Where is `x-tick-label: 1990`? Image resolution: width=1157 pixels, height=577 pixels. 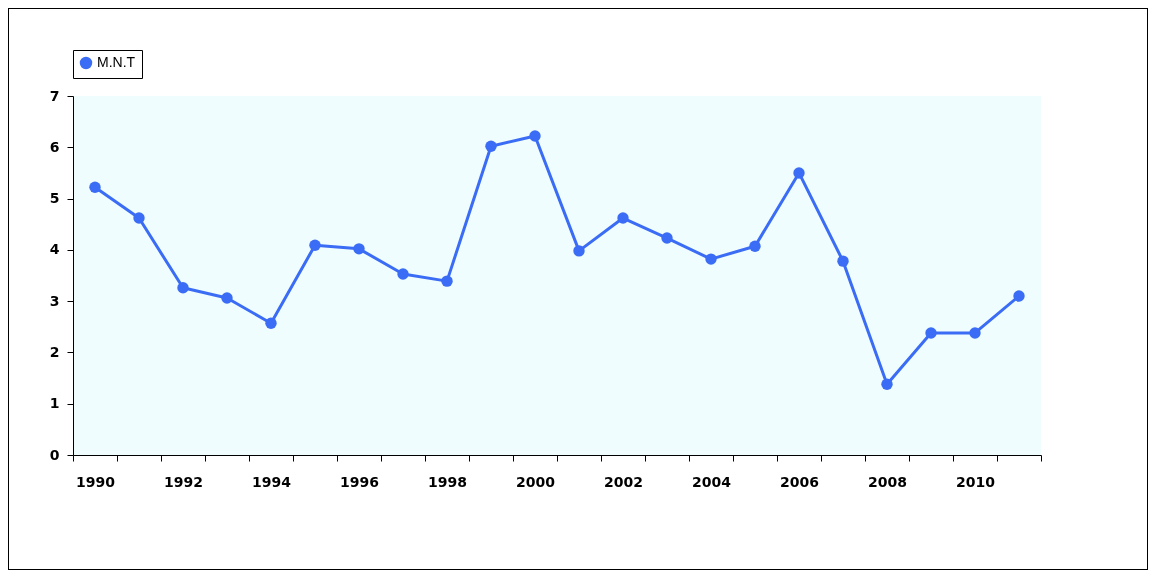 x-tick-label: 1990 is located at coordinates (96, 481).